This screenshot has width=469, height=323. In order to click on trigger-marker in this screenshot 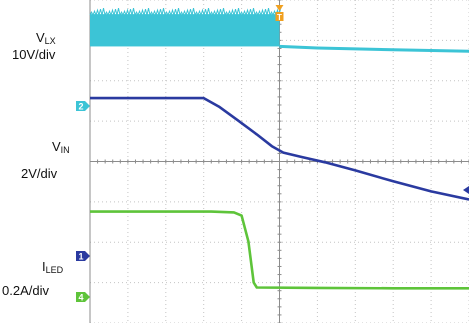, I will do `click(279, 16)`.